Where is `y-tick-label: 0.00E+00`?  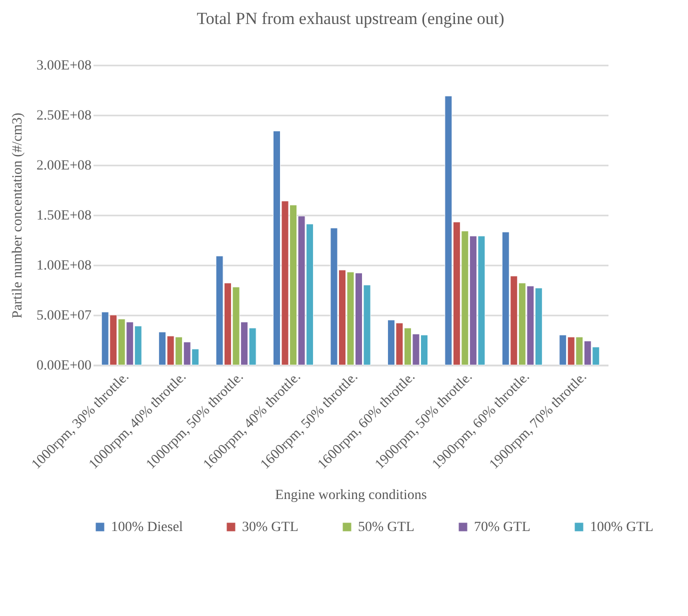 y-tick-label: 0.00E+00 is located at coordinates (64, 366).